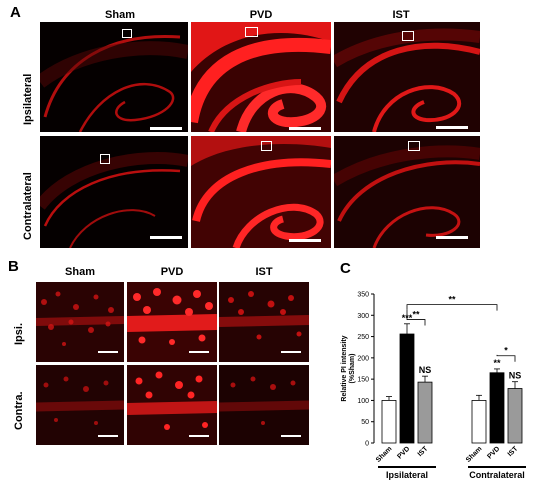 The width and height of the screenshot is (550, 489). I want to click on micrograph-a-ipsi-sham, so click(114, 77).